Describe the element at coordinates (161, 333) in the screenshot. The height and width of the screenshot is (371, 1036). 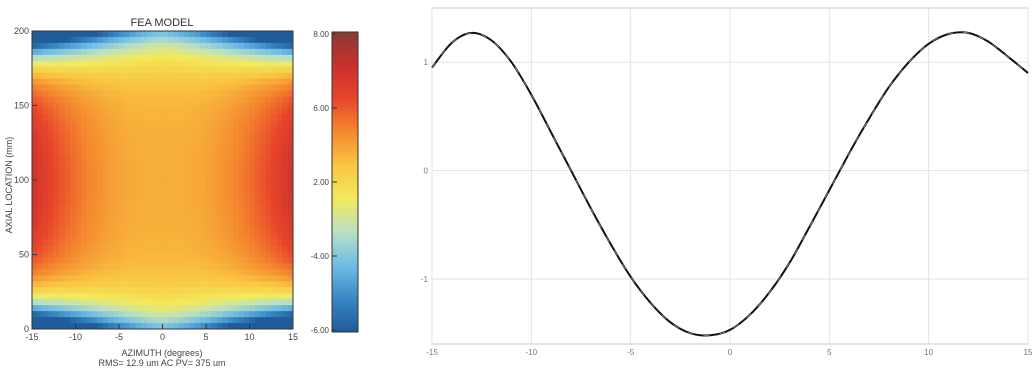
I see `heatmap-x-axis: -15 -10 -5 0 5 10 15` at that location.